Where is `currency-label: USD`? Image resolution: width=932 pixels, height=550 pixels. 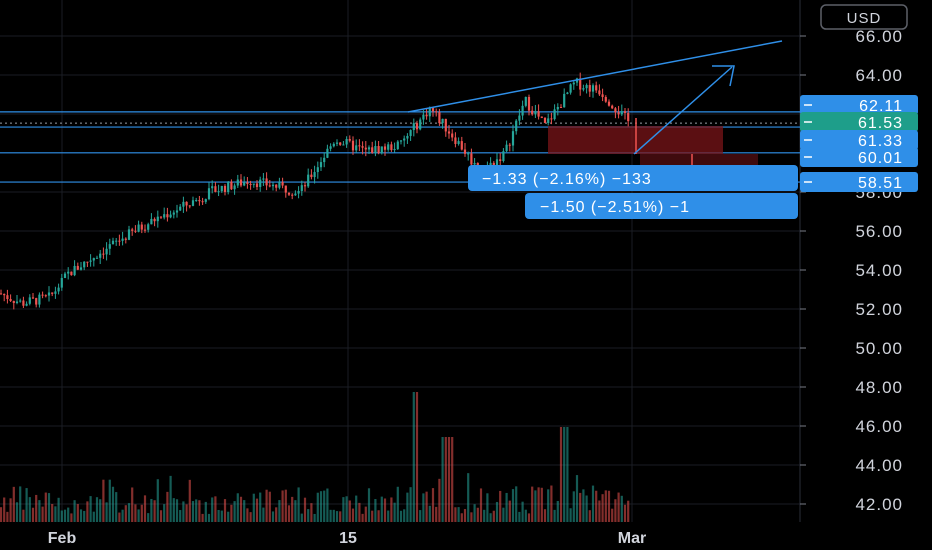 currency-label: USD is located at coordinates (864, 18).